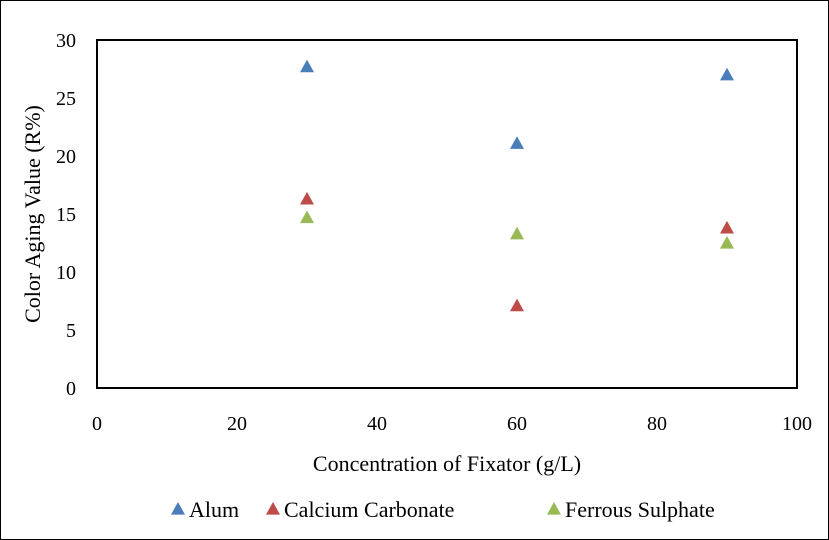 This screenshot has height=540, width=829. I want to click on x-tick-labels: 0 20 40 60 80 100, so click(452, 424).